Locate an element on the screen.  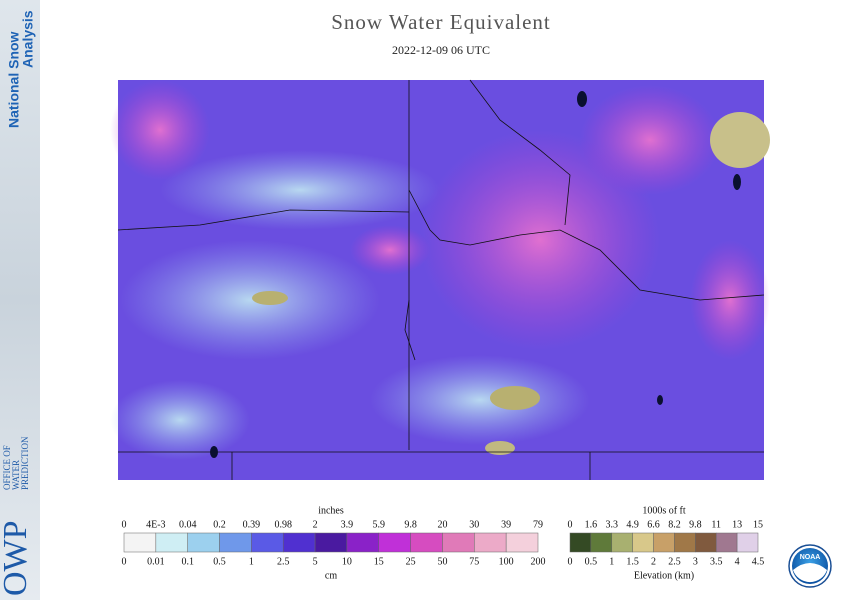
owp-logo: OWP is located at coordinates (17, 558).